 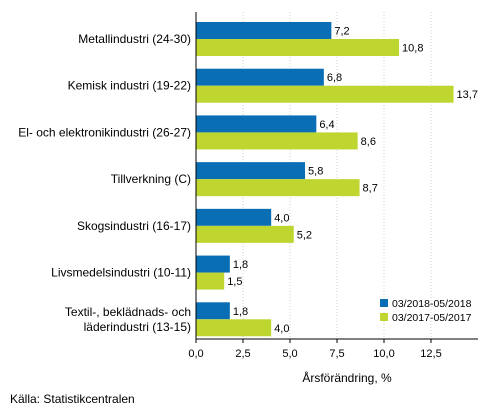 What do you see at coordinates (336, 354) in the screenshot?
I see `x-tick-label: 7,5` at bounding box center [336, 354].